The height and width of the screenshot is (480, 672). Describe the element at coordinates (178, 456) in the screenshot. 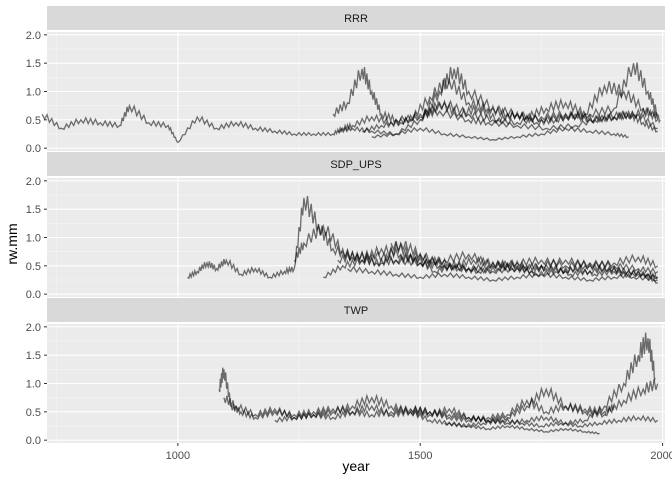

I see `x-tick-label: 1000` at that location.